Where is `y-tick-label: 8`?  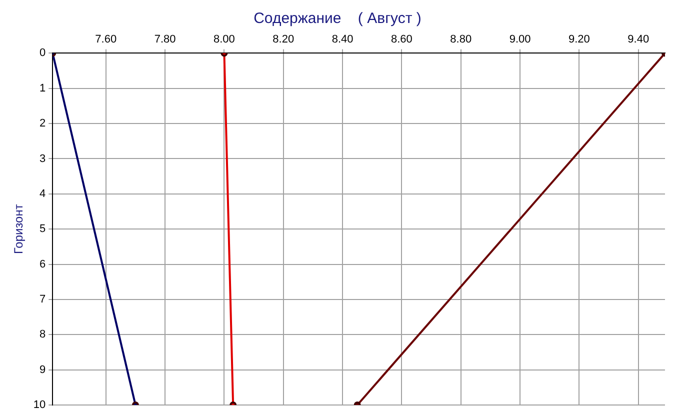
y-tick-label: 8 is located at coordinates (43, 334).